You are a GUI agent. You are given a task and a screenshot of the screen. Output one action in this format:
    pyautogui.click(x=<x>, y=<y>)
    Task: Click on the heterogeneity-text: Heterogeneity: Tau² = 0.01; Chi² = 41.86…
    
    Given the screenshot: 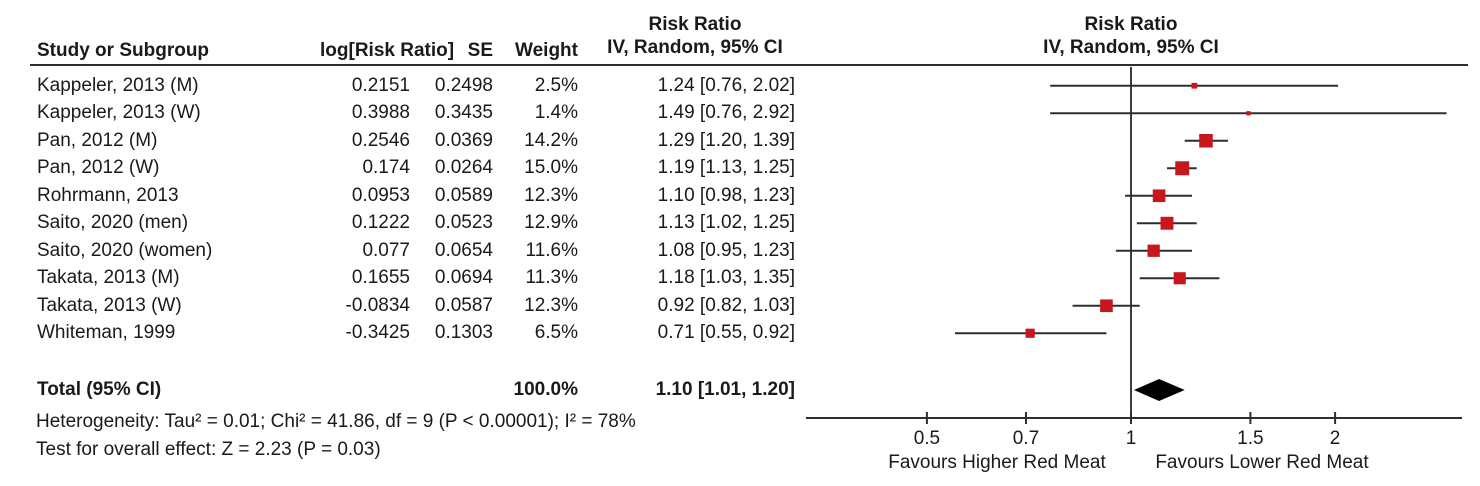 What is the action you would take?
    pyautogui.click(x=336, y=421)
    